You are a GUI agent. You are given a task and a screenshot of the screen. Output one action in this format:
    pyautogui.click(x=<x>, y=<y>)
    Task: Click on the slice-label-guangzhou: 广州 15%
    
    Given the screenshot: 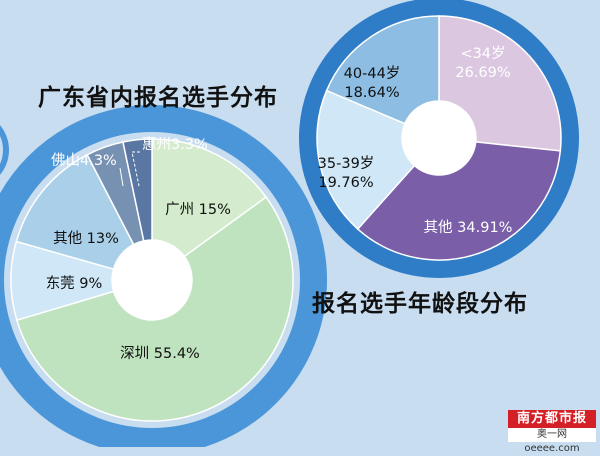 What is the action you would take?
    pyautogui.click(x=198, y=209)
    